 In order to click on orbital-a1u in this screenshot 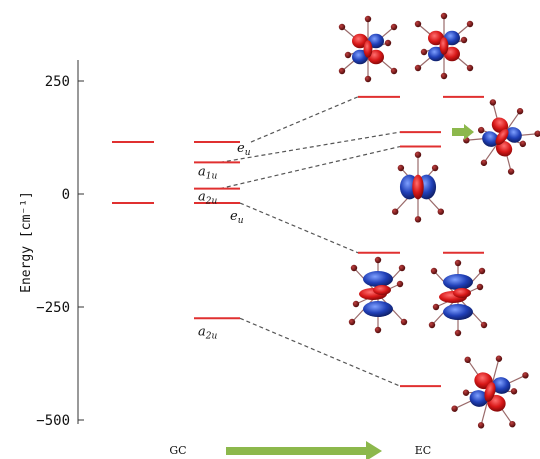, I will do `click(418, 187)`.